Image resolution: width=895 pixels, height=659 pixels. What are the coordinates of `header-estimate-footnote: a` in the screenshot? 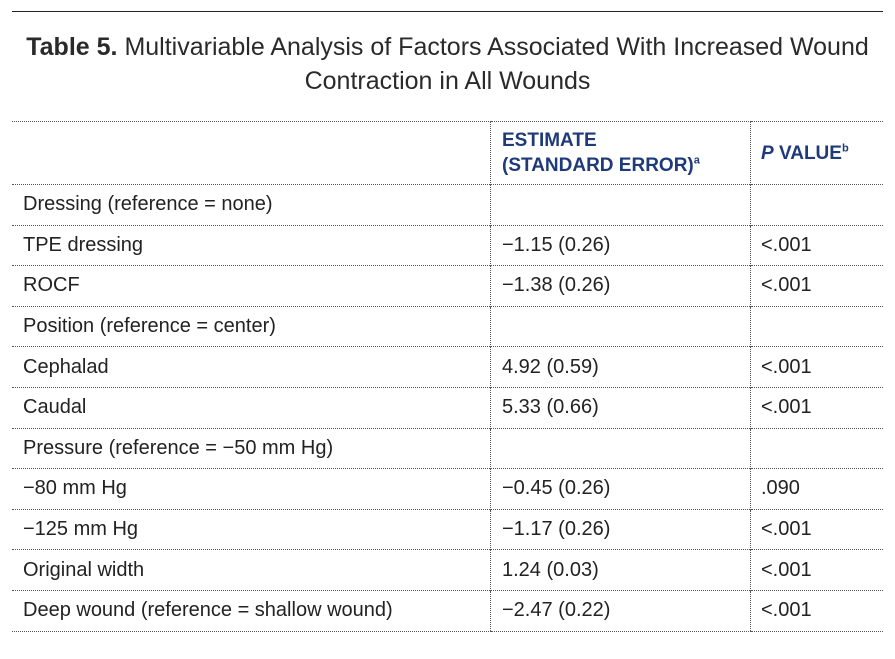 It's located at (696, 160).